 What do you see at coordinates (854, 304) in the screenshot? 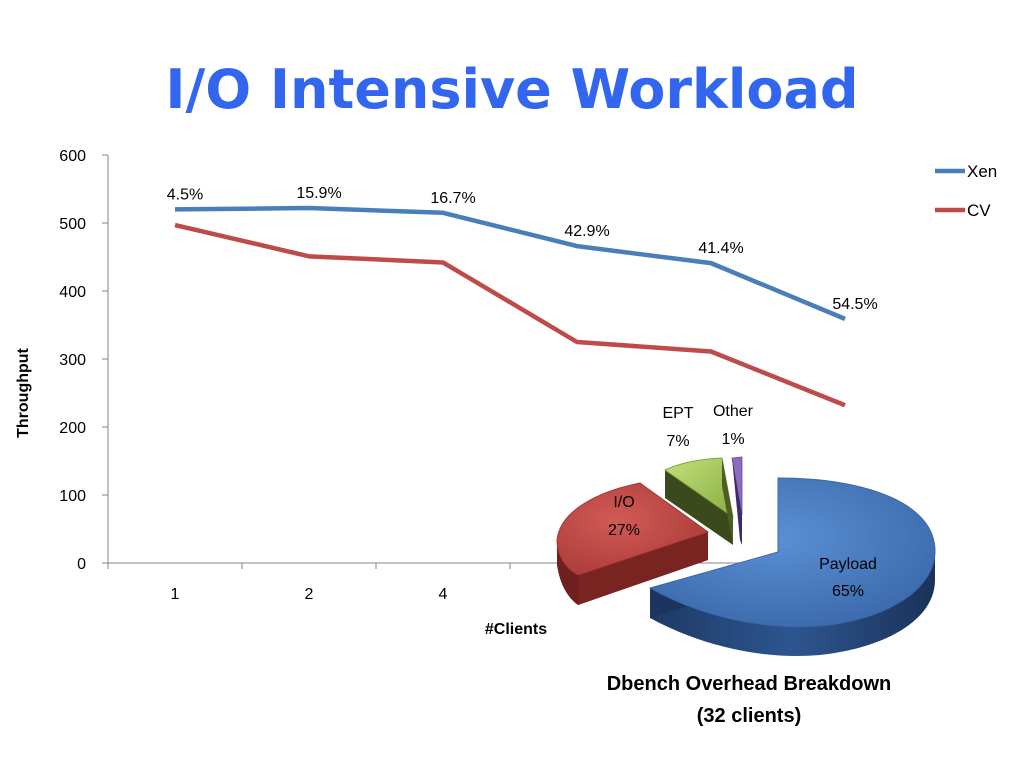
I see `data-label: 54.5%` at bounding box center [854, 304].